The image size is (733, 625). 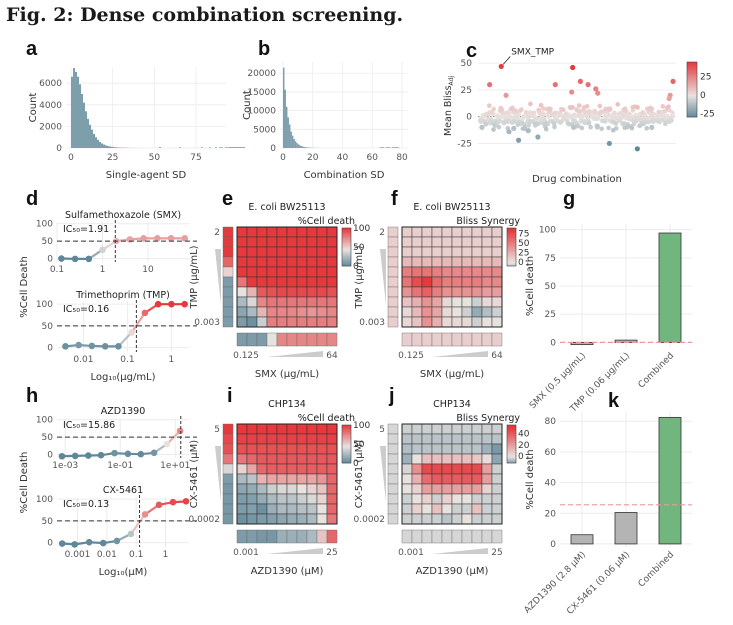 I want to click on y-tick-label-max: 2, so click(x=217, y=233).